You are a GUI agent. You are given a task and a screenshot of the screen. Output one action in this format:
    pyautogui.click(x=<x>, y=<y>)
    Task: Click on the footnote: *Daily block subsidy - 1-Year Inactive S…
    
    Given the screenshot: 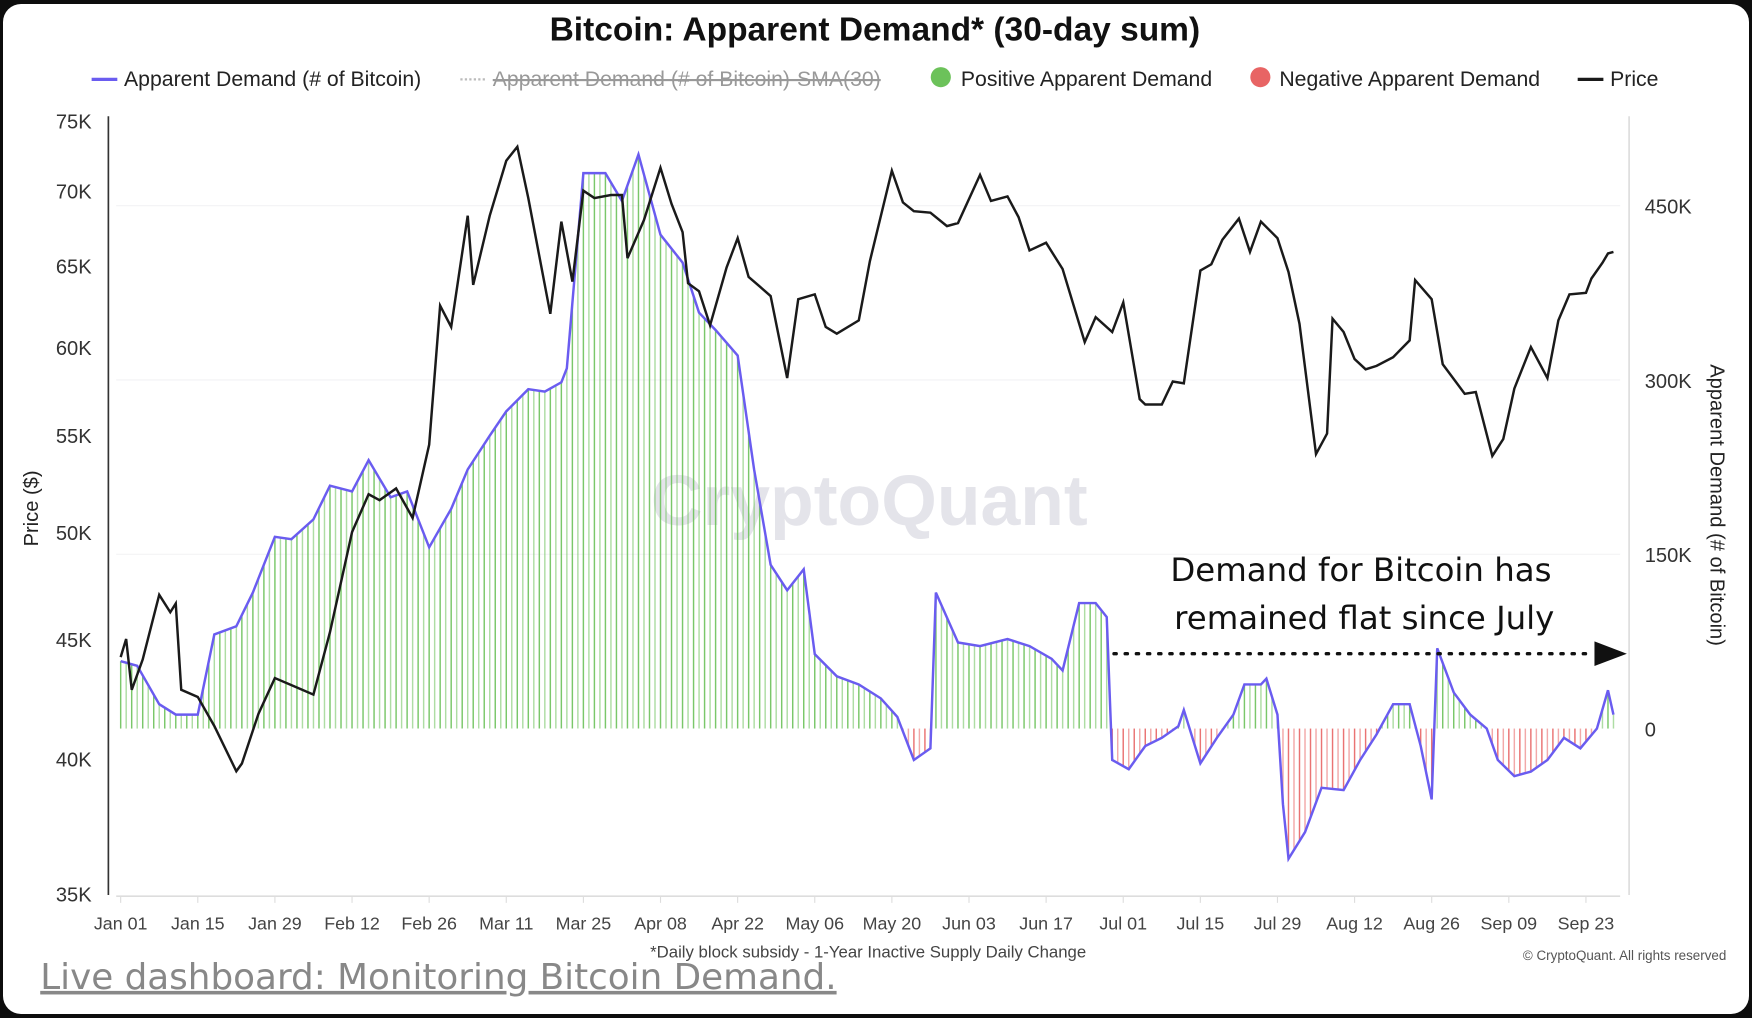 What is the action you would take?
    pyautogui.click(x=868, y=952)
    